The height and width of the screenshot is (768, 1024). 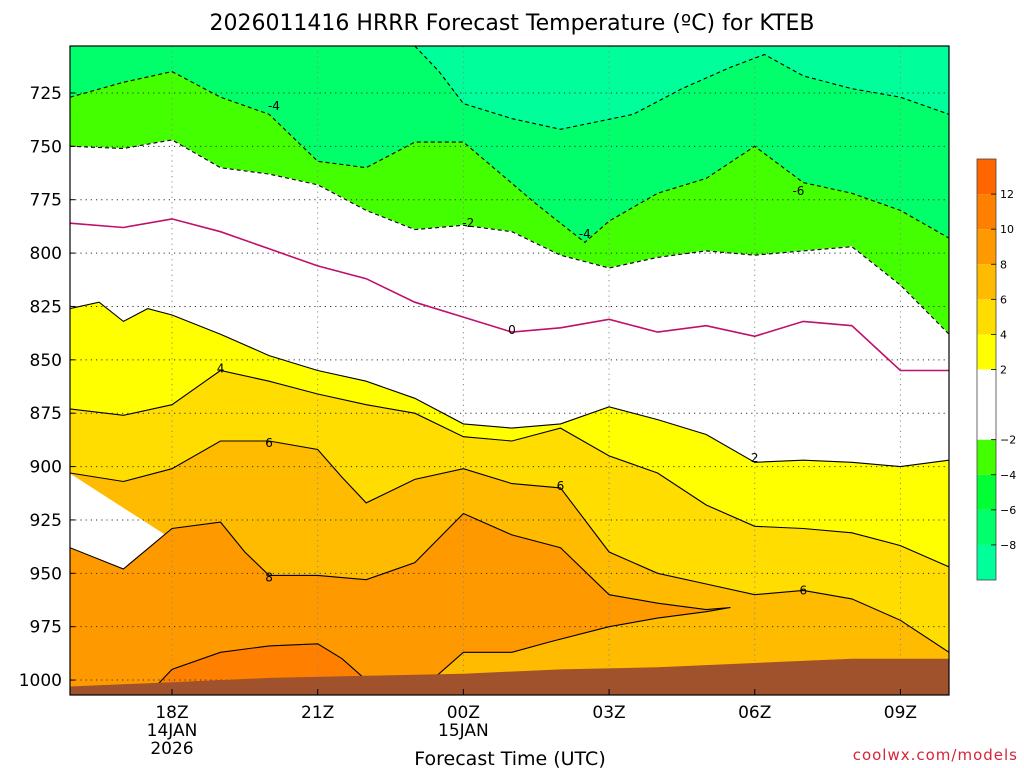 I want to click on y-tick-label-925: 925, so click(x=46, y=521).